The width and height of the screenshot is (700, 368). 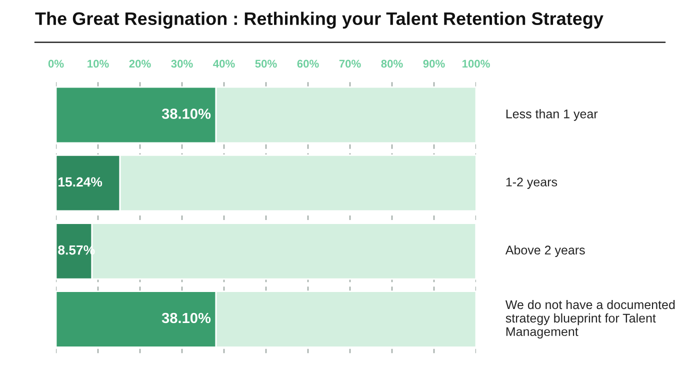 What do you see at coordinates (545, 251) in the screenshot?
I see `y-tick-label: Above 2 years` at bounding box center [545, 251].